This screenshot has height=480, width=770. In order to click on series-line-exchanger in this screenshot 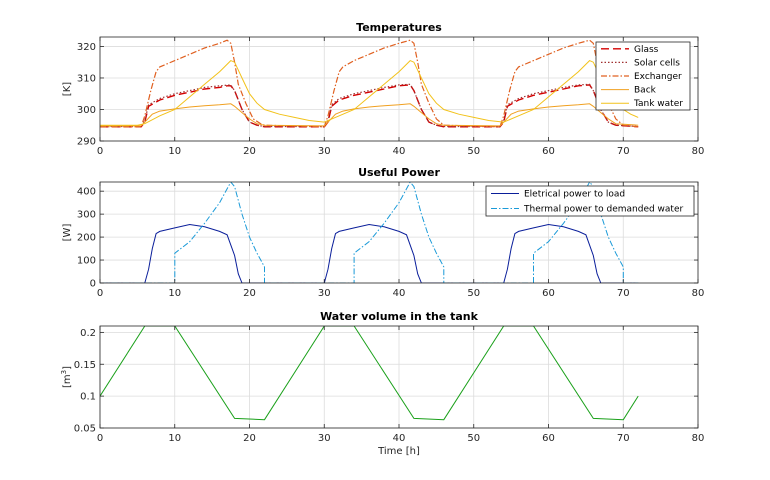, I will do `click(369, 83)`.